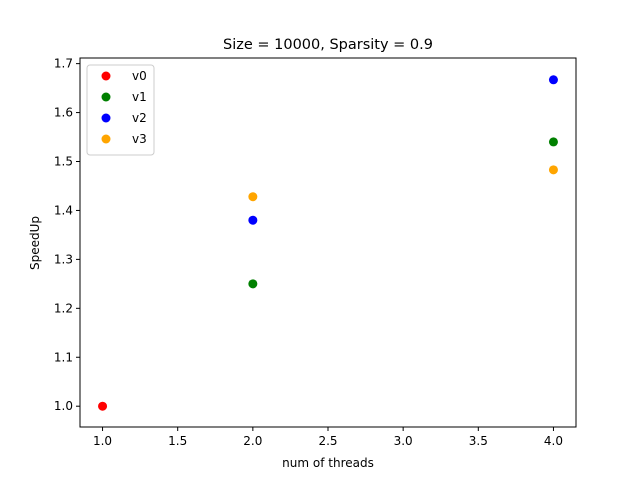 This screenshot has height=480, width=640. What do you see at coordinates (63, 210) in the screenshot?
I see `y-tick-label: 1.4` at bounding box center [63, 210].